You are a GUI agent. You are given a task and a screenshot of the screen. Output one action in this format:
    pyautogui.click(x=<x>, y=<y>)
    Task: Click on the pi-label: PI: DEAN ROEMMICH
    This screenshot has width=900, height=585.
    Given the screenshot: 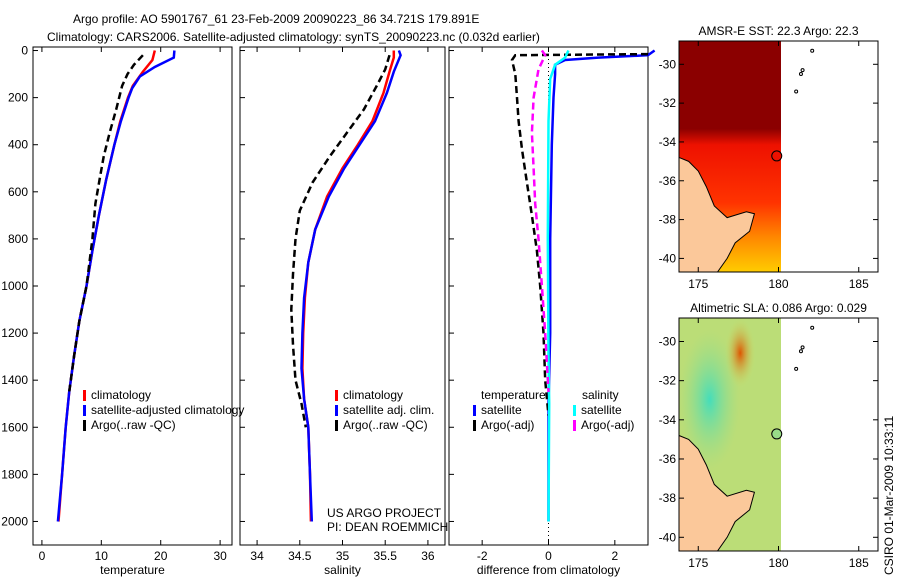 What is the action you would take?
    pyautogui.click(x=387, y=527)
    